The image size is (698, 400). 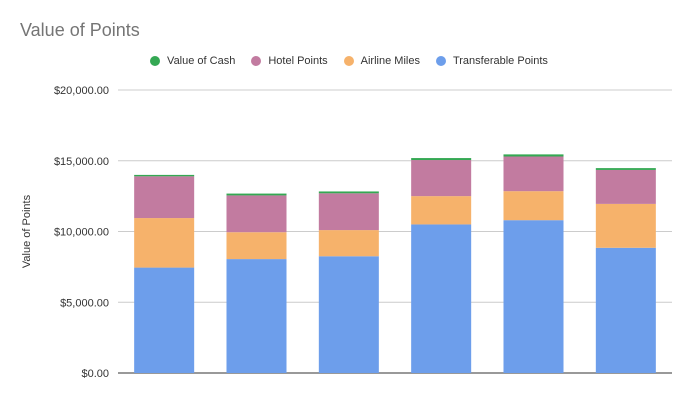 I want to click on legend-label: Hotel Points, so click(x=298, y=61).